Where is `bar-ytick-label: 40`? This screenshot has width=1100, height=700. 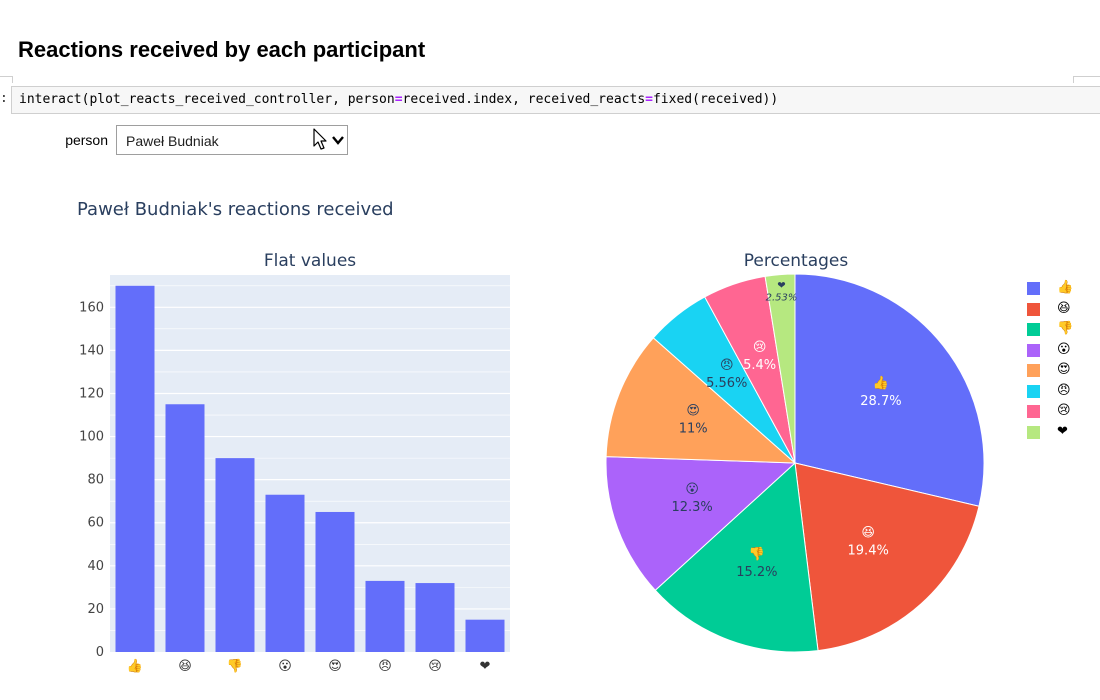
bar-ytick-label: 40 is located at coordinates (95, 566).